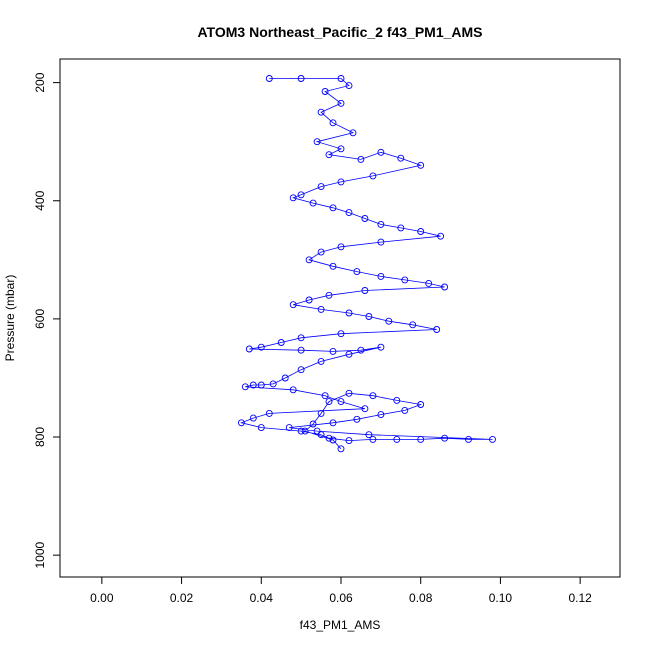 The width and height of the screenshot is (650, 650). What do you see at coordinates (340, 625) in the screenshot?
I see `x-axis-label: f43_PM1_AMS` at bounding box center [340, 625].